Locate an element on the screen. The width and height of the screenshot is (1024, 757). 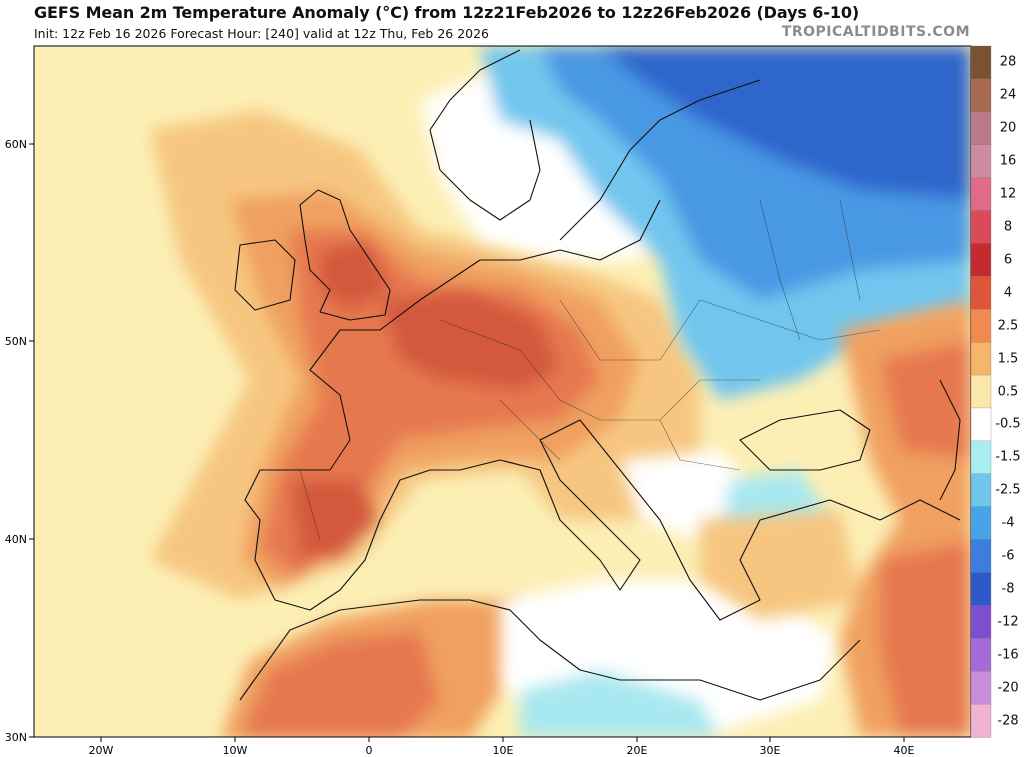
legend-label: -4 is located at coordinates (1008, 523).